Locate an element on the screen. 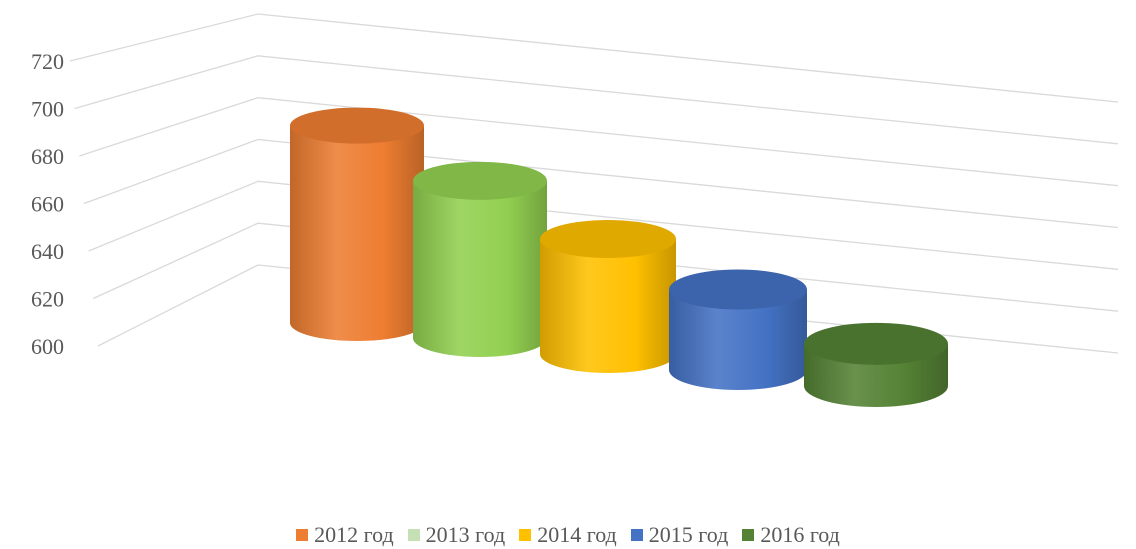 The height and width of the screenshot is (549, 1136). legend-item: 2013 год is located at coordinates (456, 535).